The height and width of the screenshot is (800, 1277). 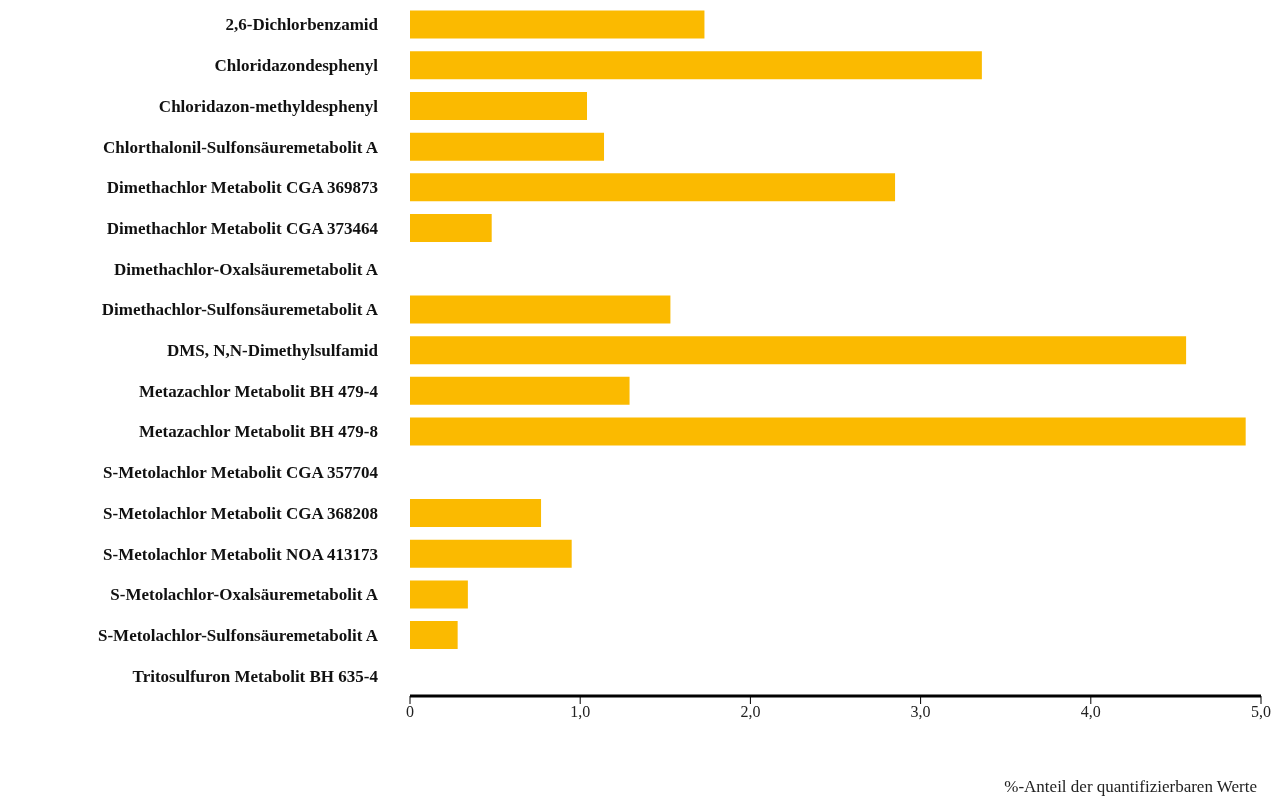 What do you see at coordinates (240, 147) in the screenshot?
I see `y-tick-label: Chlorthalonil-Sulfonsäuremetabolit A` at bounding box center [240, 147].